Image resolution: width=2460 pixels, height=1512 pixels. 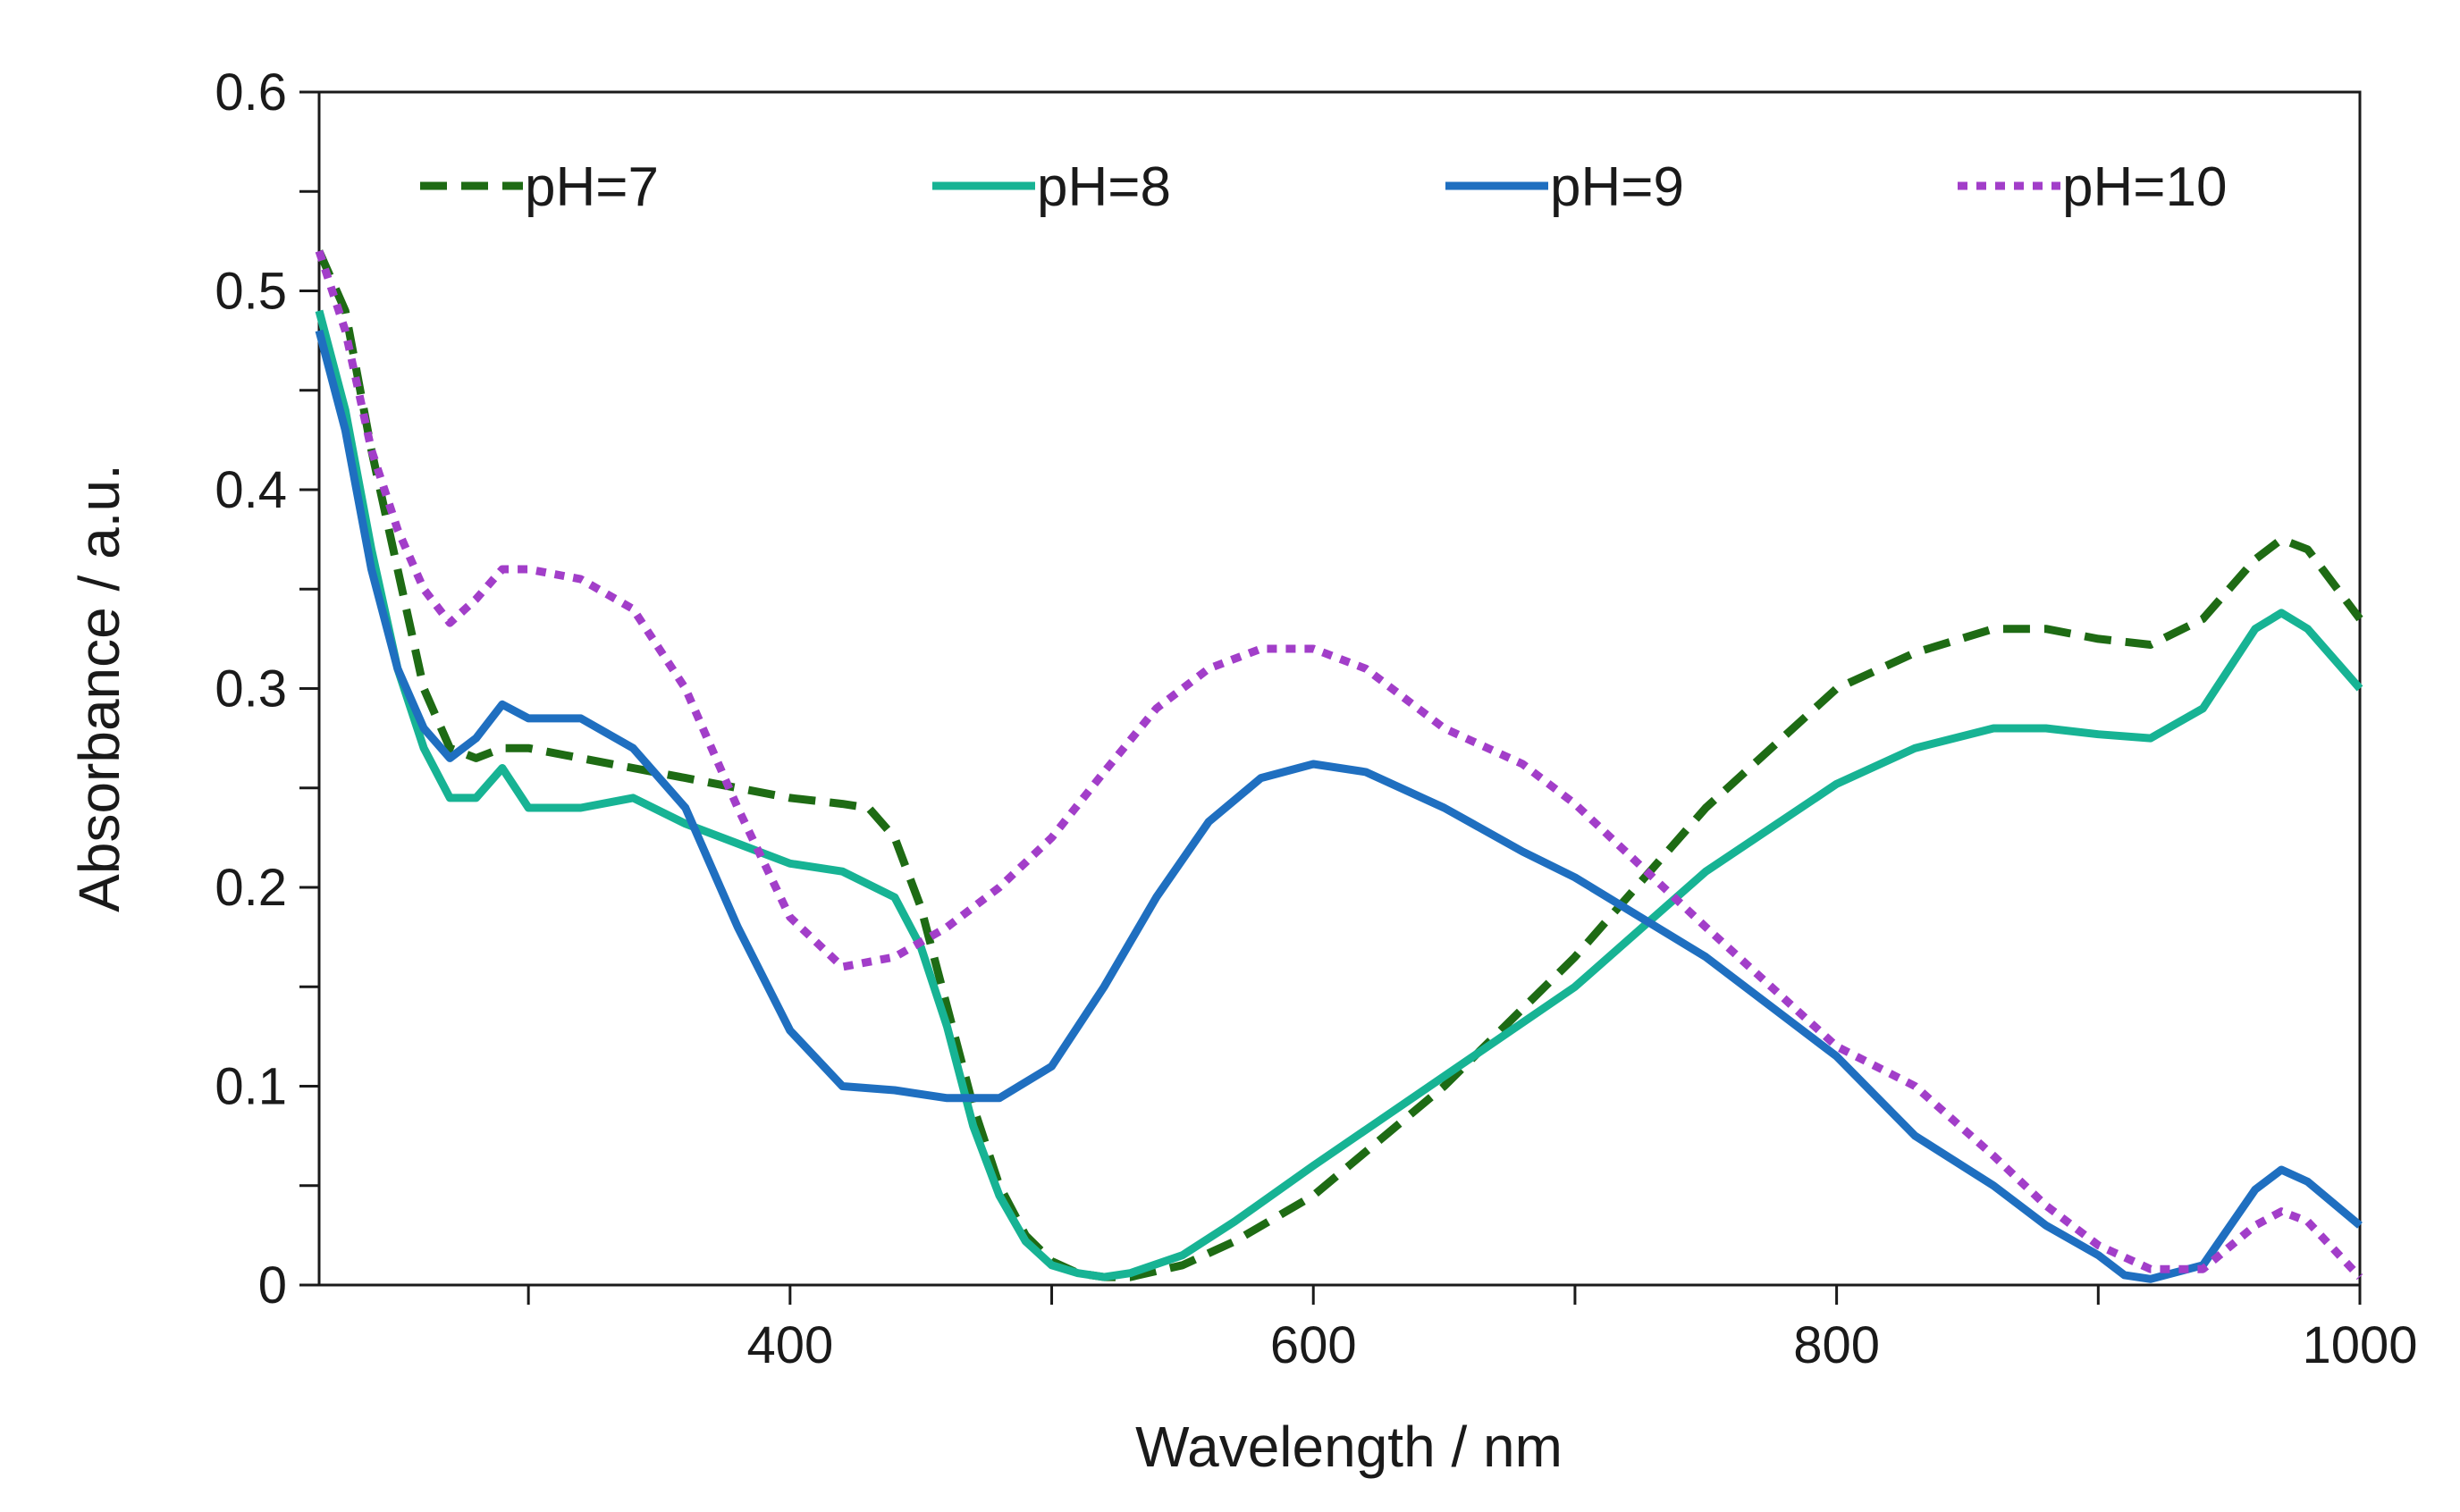 What do you see at coordinates (1313, 1345) in the screenshot?
I see `x-tick-label: 600` at bounding box center [1313, 1345].